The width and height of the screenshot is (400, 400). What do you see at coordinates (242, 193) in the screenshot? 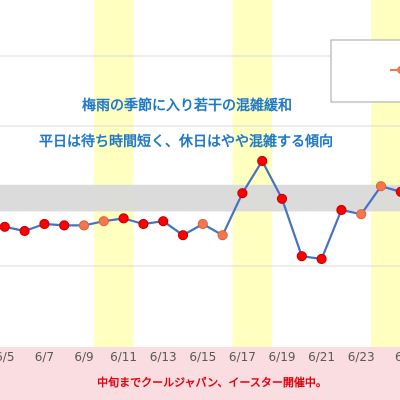
I see `data-point-6/17` at bounding box center [242, 193].